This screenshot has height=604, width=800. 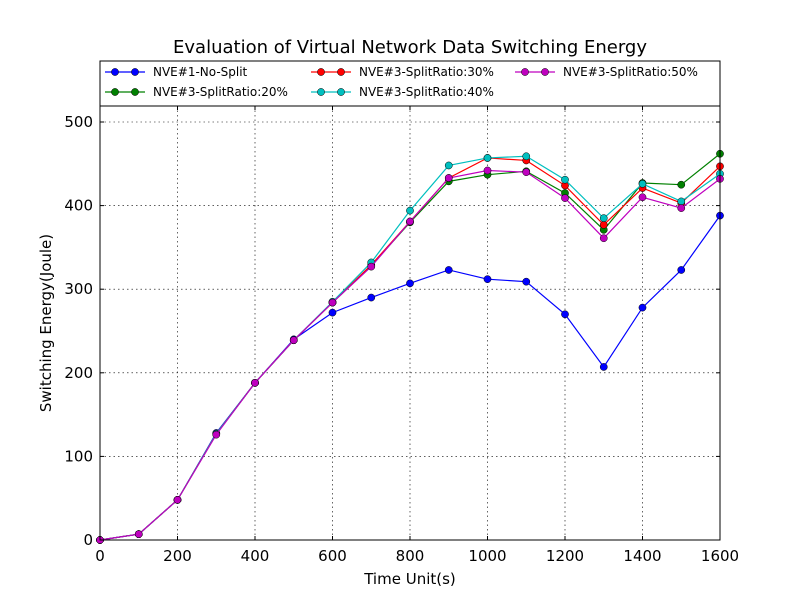 I want to click on y-tick-label: 0, so click(x=88, y=540).